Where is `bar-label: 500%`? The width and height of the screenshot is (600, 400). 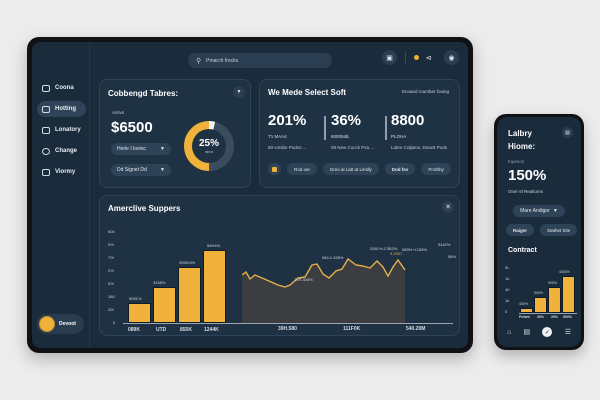 bar-label: 500% is located at coordinates (538, 293).